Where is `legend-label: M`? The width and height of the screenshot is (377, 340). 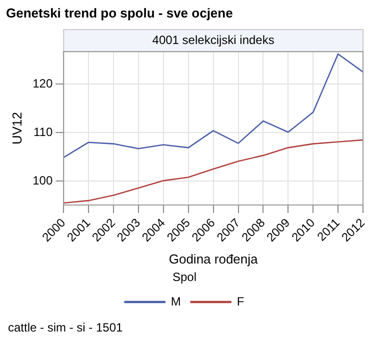
legend-label: M is located at coordinates (175, 301).